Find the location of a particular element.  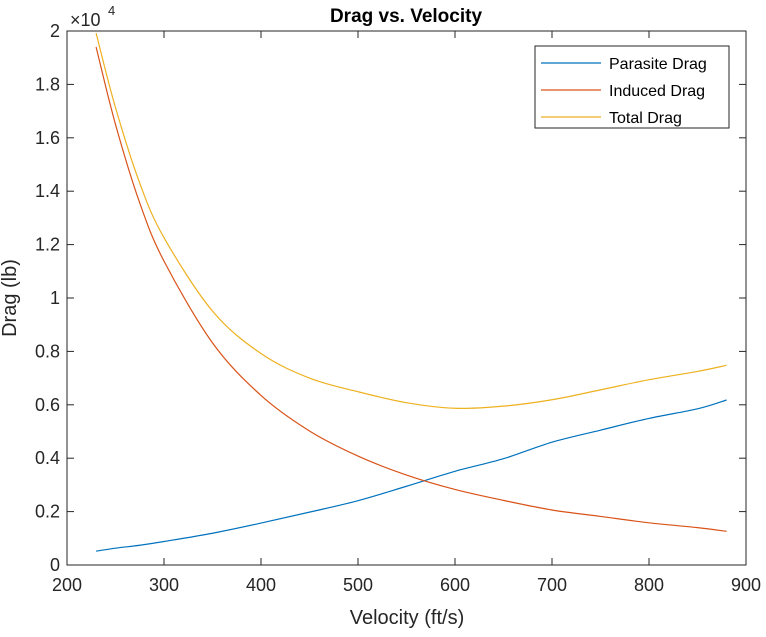

x-tick-label: 800 is located at coordinates (649, 585).